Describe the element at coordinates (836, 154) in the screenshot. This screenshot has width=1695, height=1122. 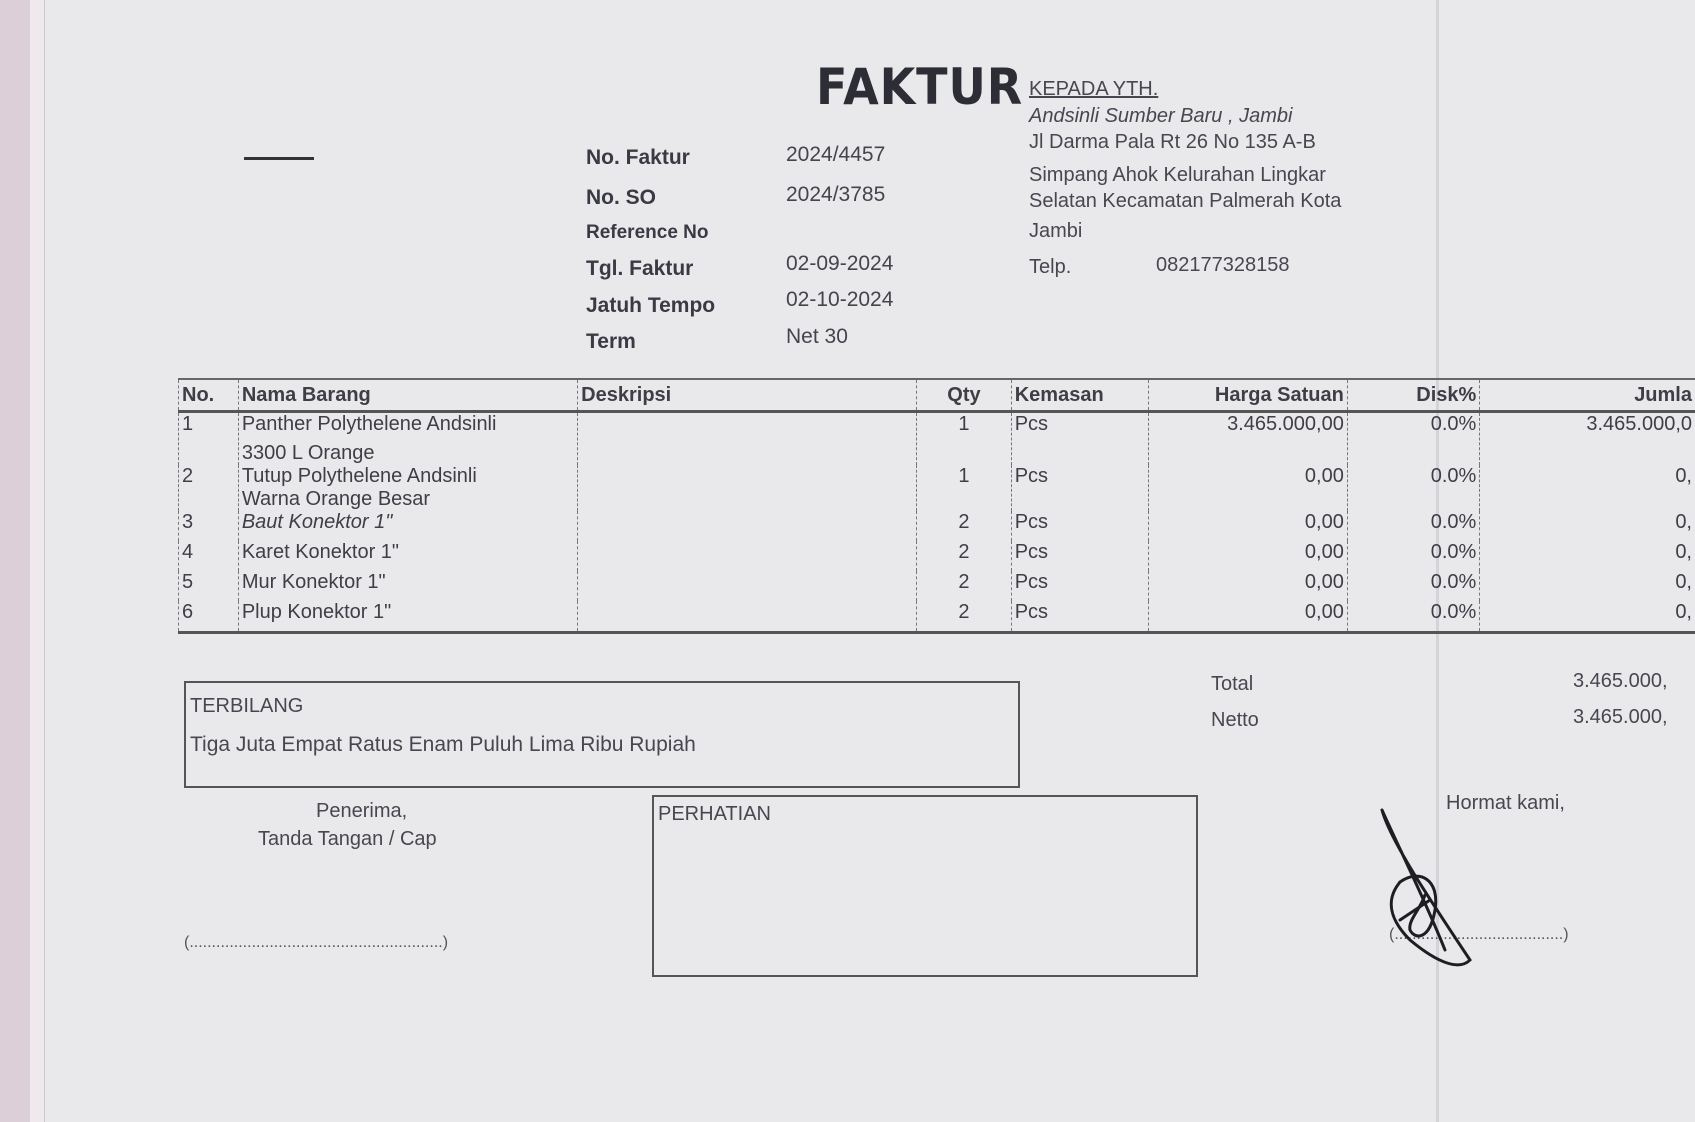
I see `info-value: 2024/4457` at that location.